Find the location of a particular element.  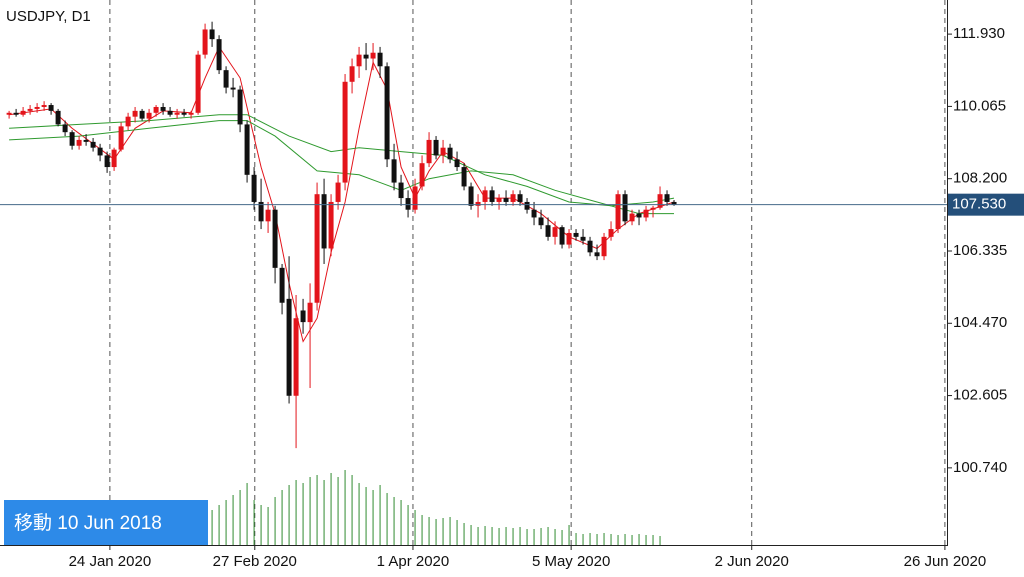

x-tick-label: 27 Feb 2020 is located at coordinates (255, 561).